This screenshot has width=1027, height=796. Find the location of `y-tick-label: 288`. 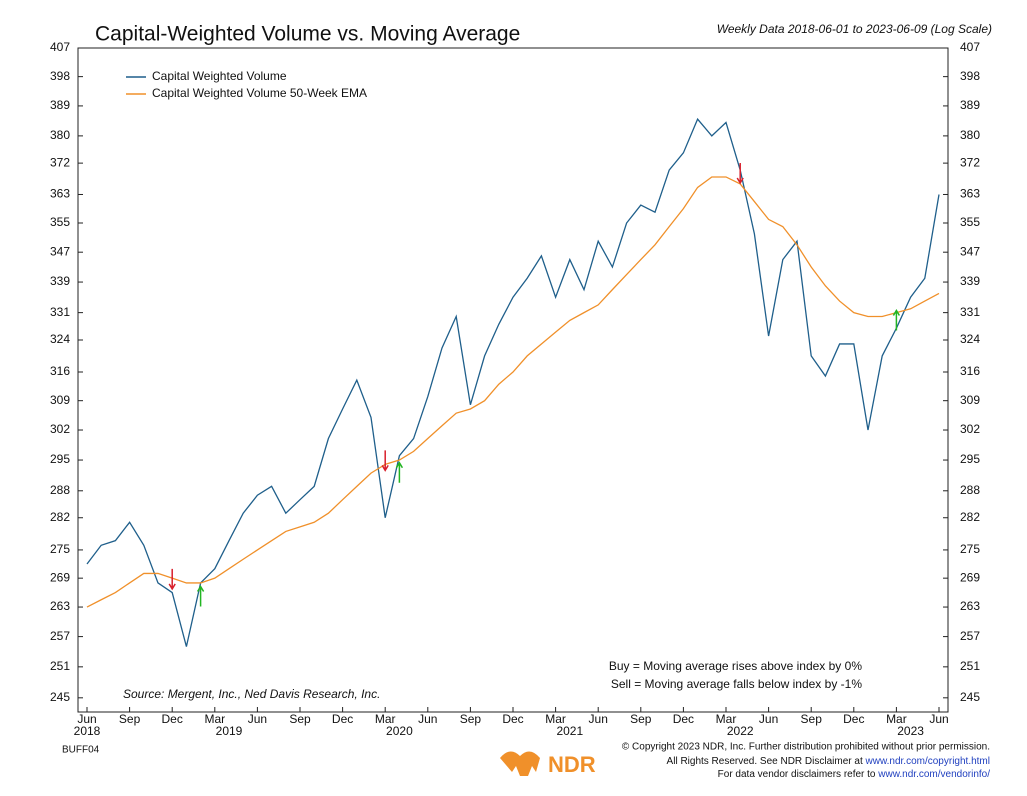

y-tick-label: 288 is located at coordinates (60, 490).